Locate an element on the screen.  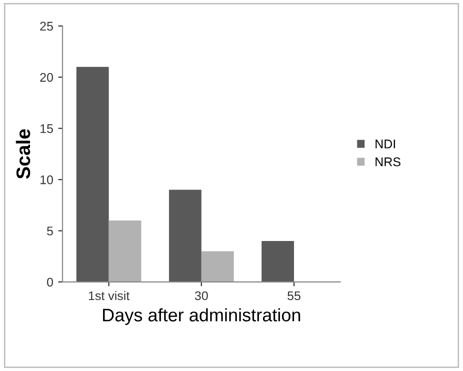
y-tick-label: 10 is located at coordinates (46, 179).